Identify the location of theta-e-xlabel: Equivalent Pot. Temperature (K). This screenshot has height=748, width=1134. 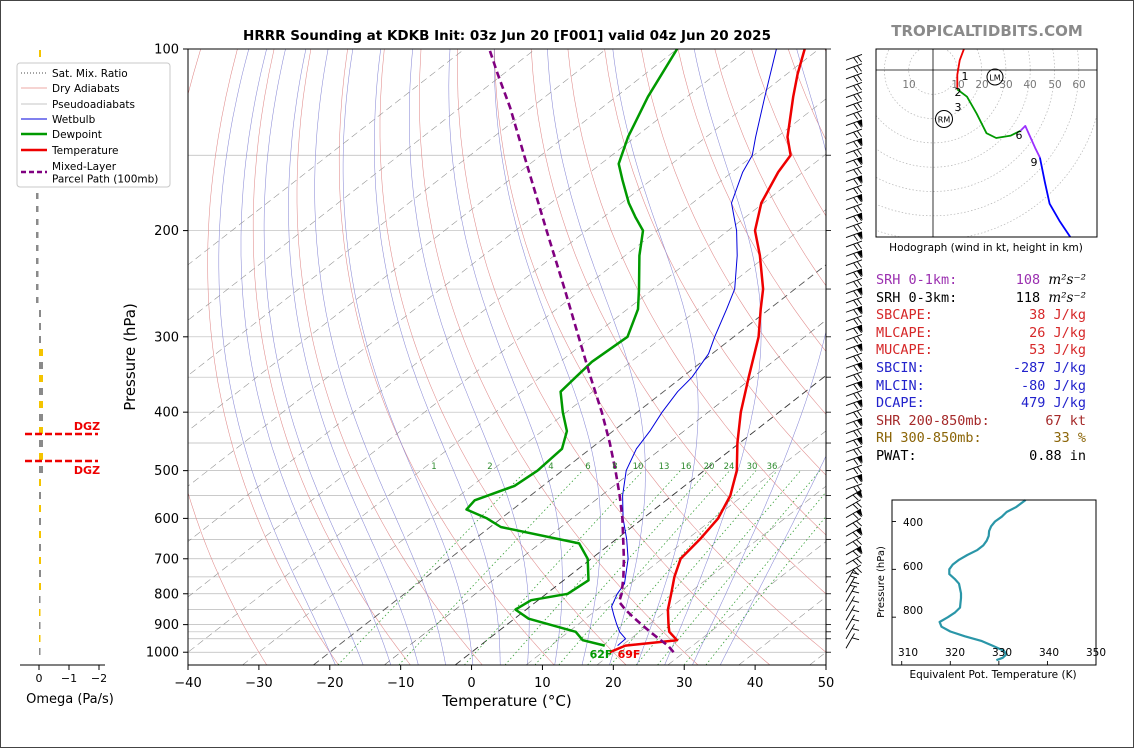
(992, 675).